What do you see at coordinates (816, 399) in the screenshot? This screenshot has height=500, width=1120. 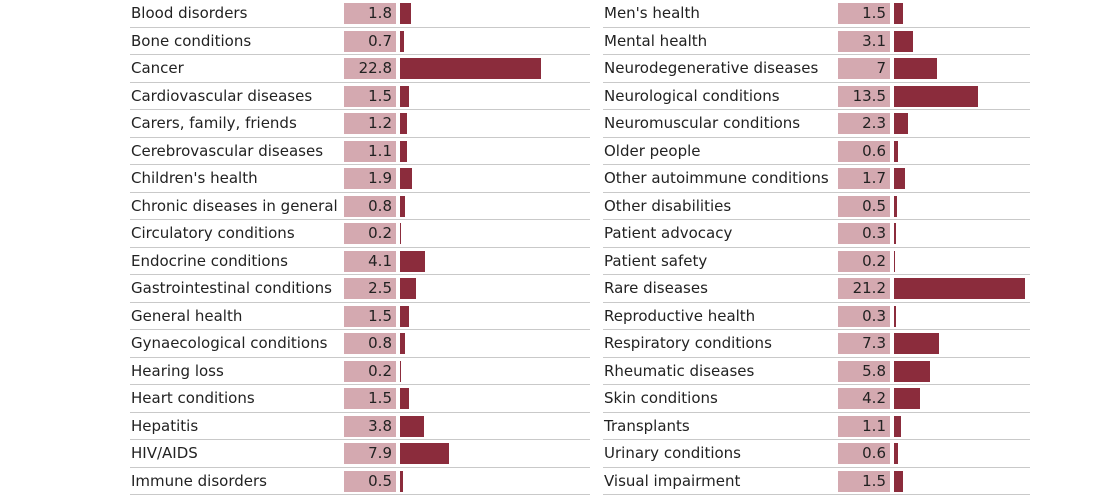 I see `chart-row: Skin conditions 4.2` at bounding box center [816, 399].